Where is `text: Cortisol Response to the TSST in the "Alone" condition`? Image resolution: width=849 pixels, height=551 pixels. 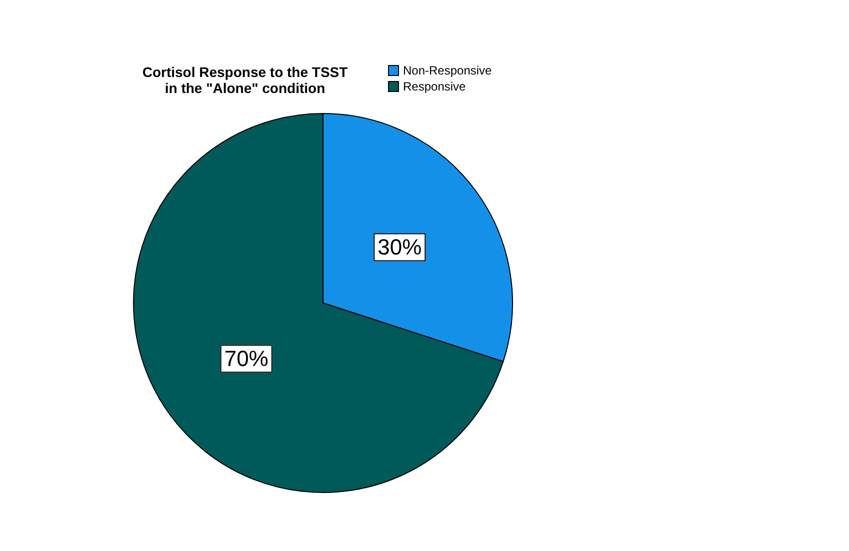
text: Cortisol Response to the TSST in the "Alone" condition is located at coordinates (245, 80).